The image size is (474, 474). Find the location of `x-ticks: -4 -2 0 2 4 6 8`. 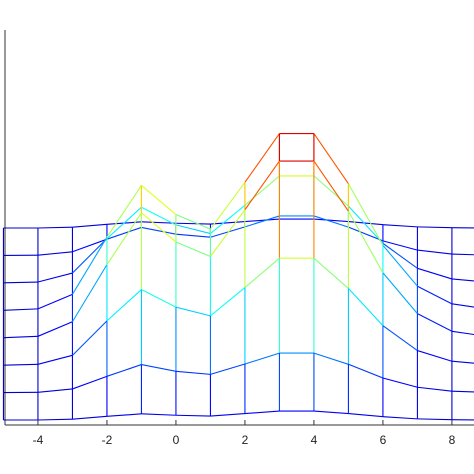

x-ticks: -4 -2 0 2 4 6 8 is located at coordinates (244, 433).